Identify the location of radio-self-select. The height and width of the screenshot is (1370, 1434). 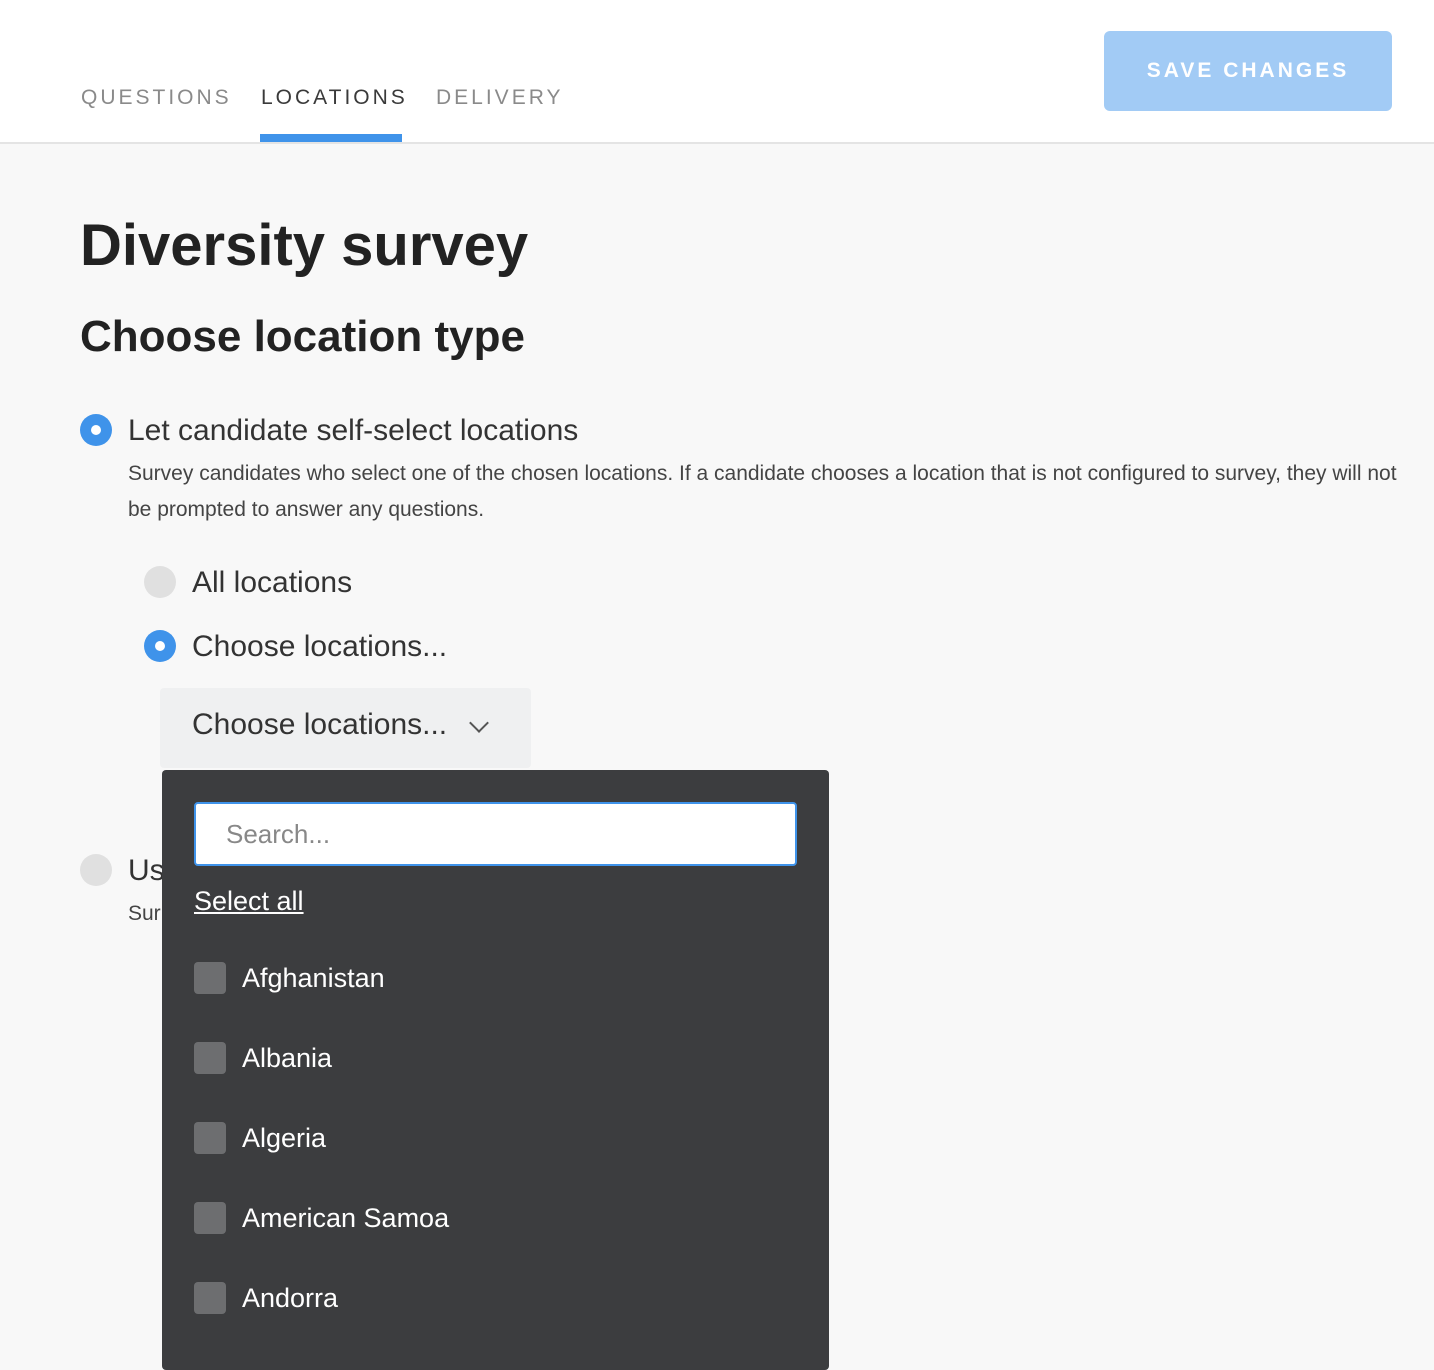
(96, 430).